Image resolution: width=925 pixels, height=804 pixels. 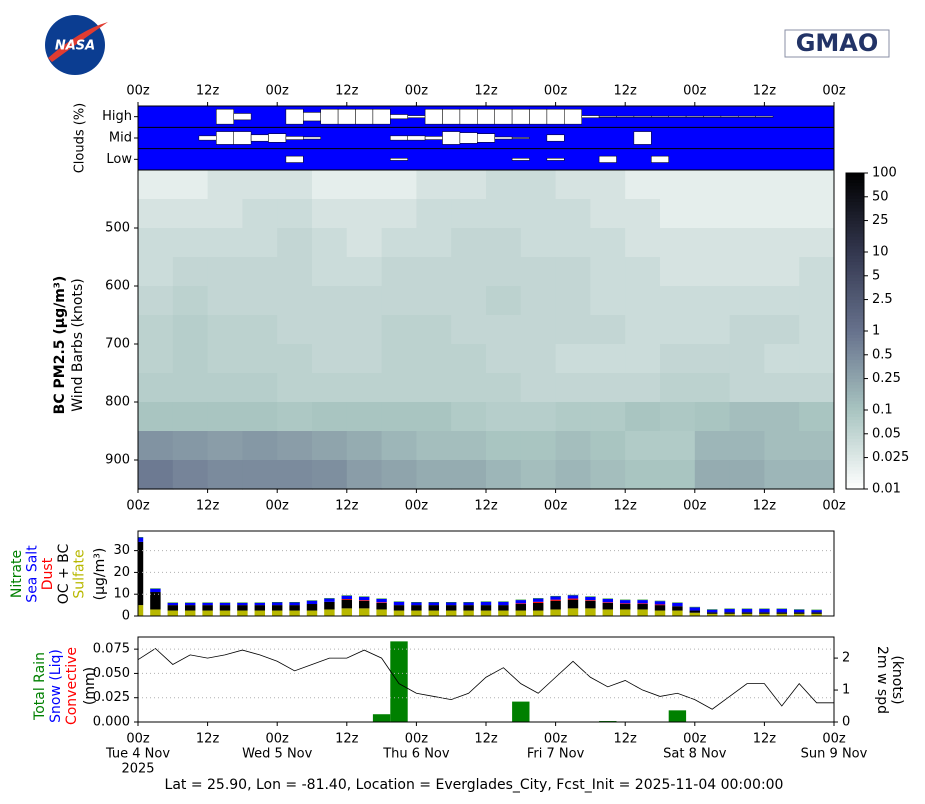 I want to click on y-axis-label: Wind Barbs (knots), so click(x=78, y=344).